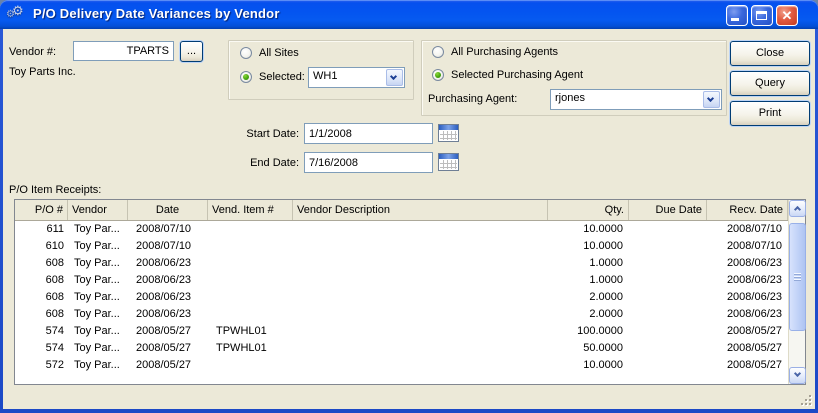  I want to click on selected-agent-radio, so click(438, 75).